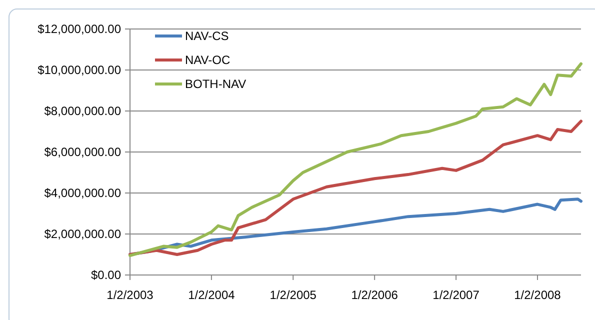  I want to click on legend-label: BOTH-NAV, so click(215, 84).